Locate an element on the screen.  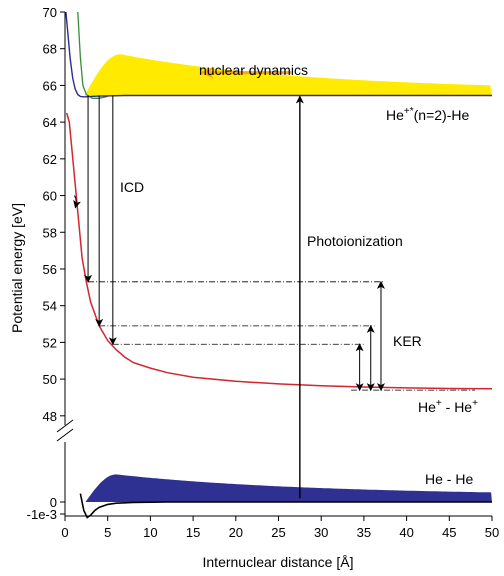
excited-state-label-part: (n=2)-He is located at coordinates (442, 115).